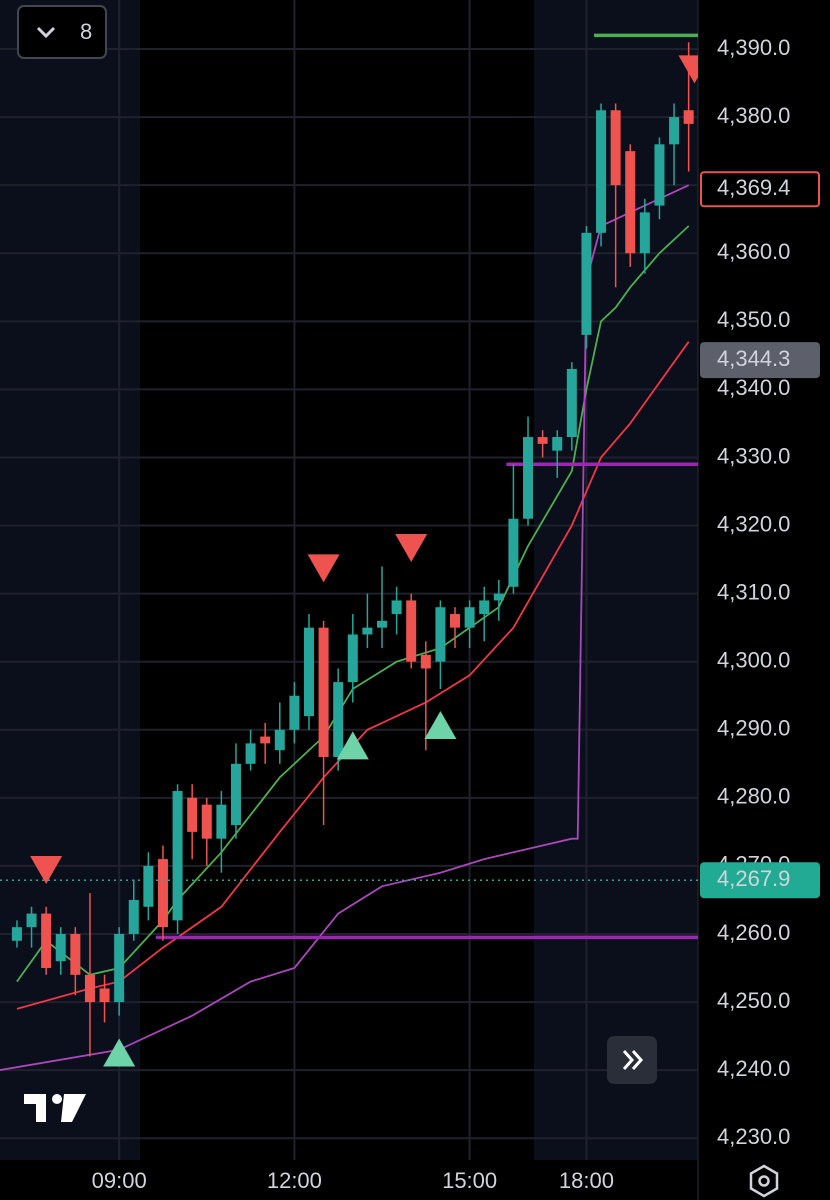 Image resolution: width=830 pixels, height=1200 pixels. Describe the element at coordinates (764, 1181) in the screenshot. I see `settings-button` at that location.